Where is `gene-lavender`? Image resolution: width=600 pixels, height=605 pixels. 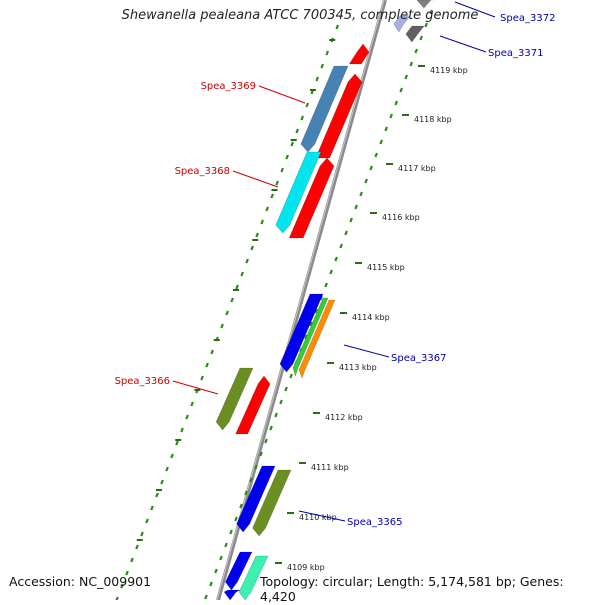
gene-lavender is located at coordinates (402, 24).